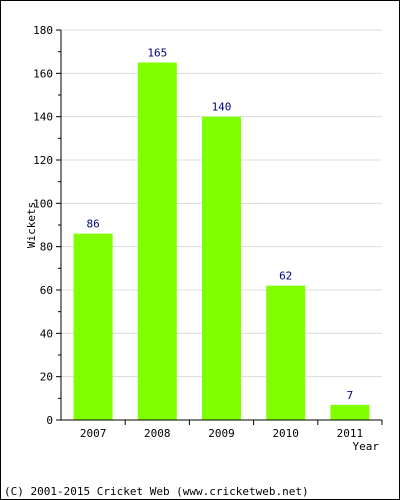 The width and height of the screenshot is (400, 500). Describe the element at coordinates (43, 30) in the screenshot. I see `y-tick-label: 180` at that location.